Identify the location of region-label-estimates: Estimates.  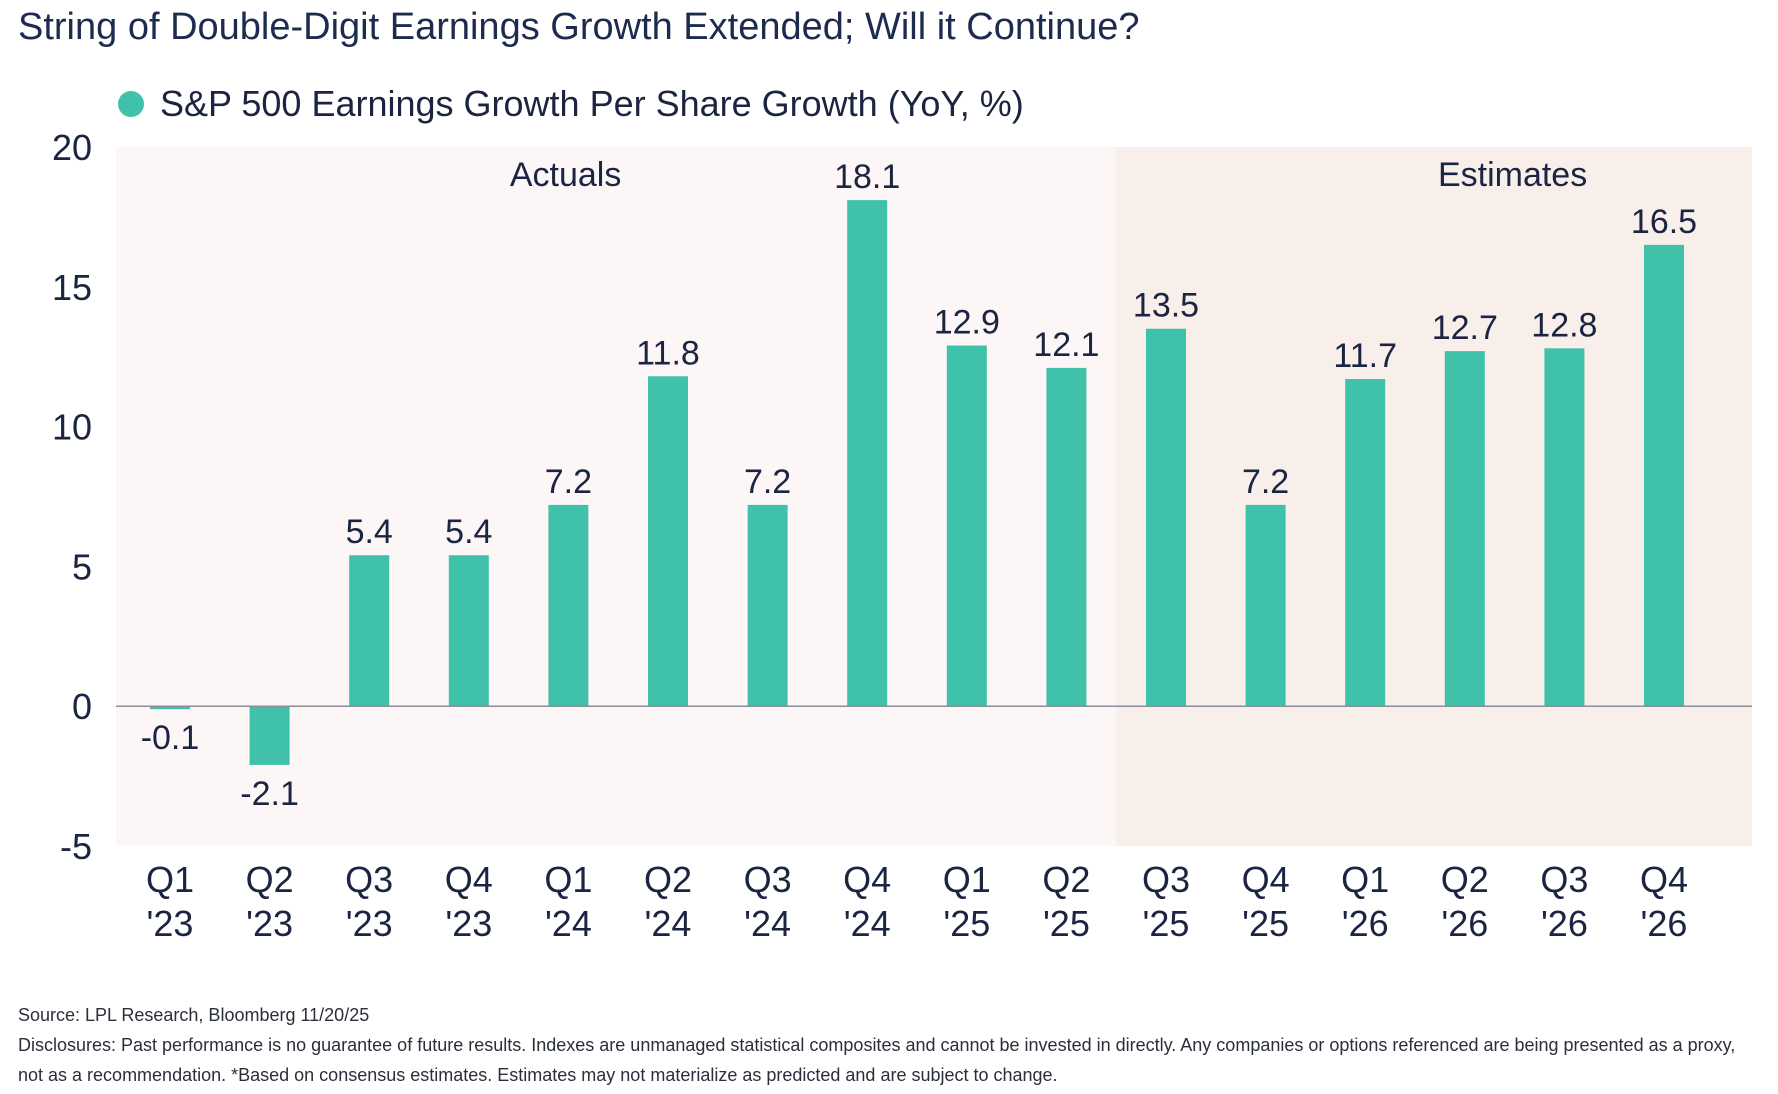
(1512, 175).